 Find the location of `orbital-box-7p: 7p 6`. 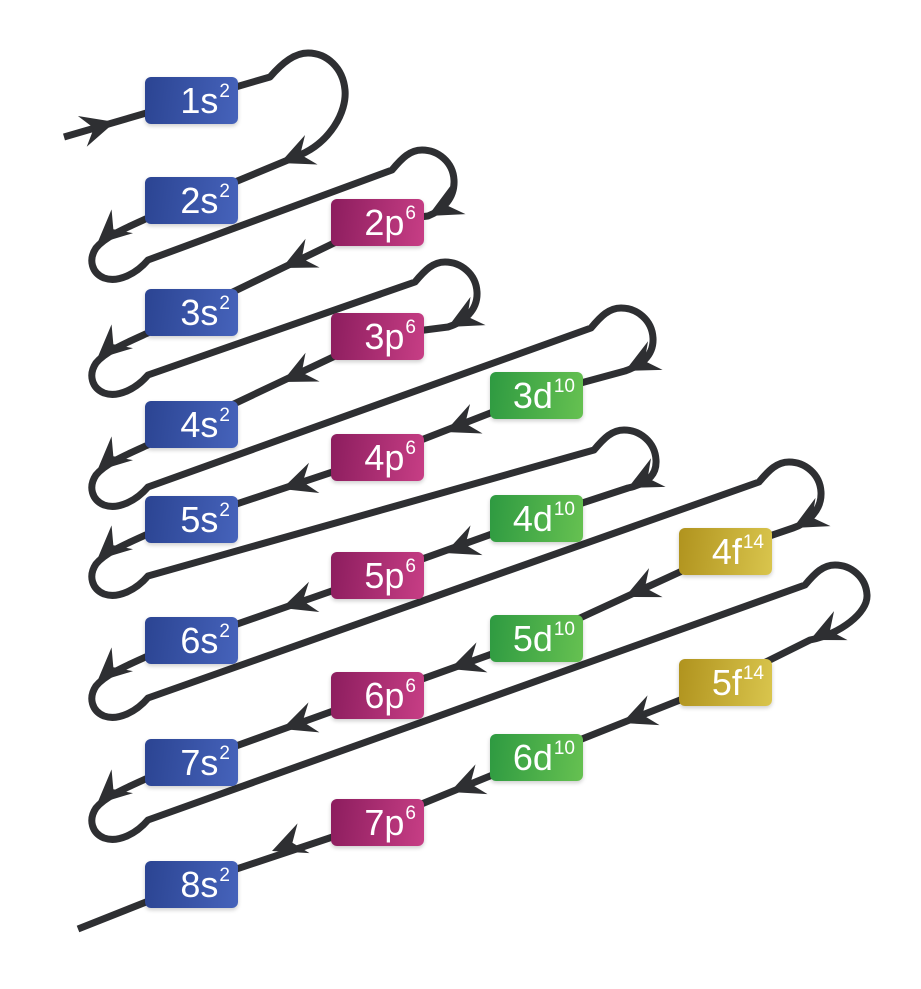

orbital-box-7p: 7p 6 is located at coordinates (377, 822).